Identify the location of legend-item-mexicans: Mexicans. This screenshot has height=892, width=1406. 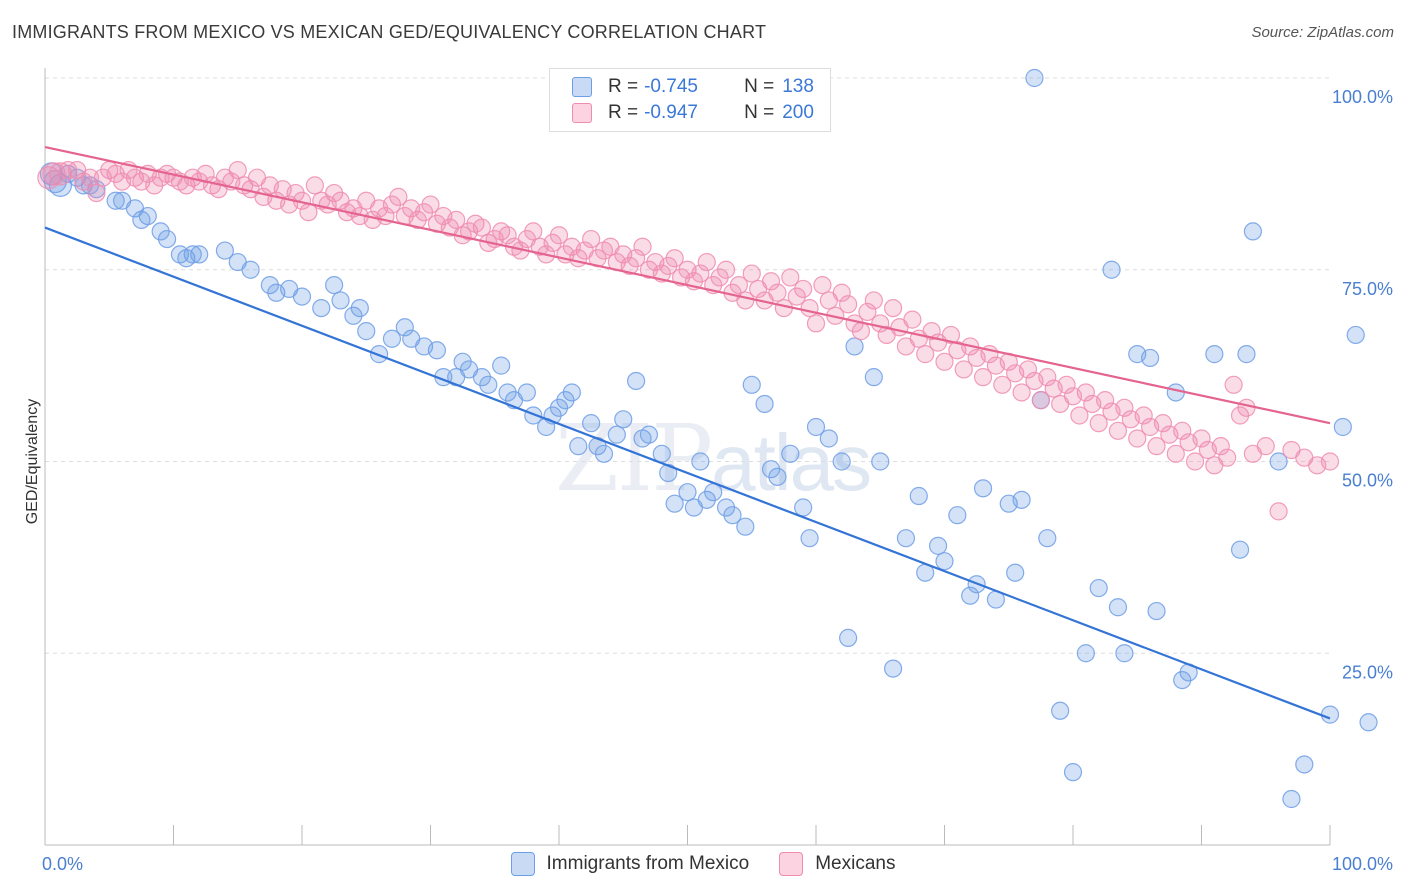
(837, 864).